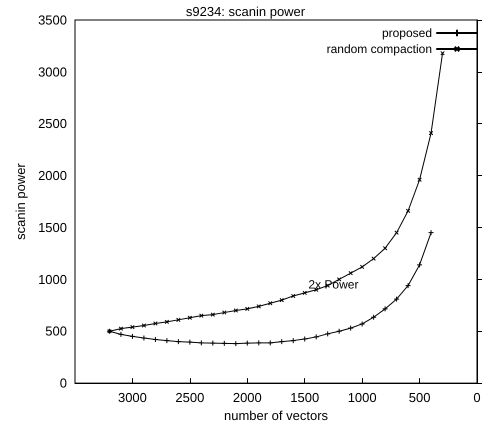 The height and width of the screenshot is (427, 491). What do you see at coordinates (246, 11) in the screenshot?
I see `chart-title: s9234: scanin power` at bounding box center [246, 11].